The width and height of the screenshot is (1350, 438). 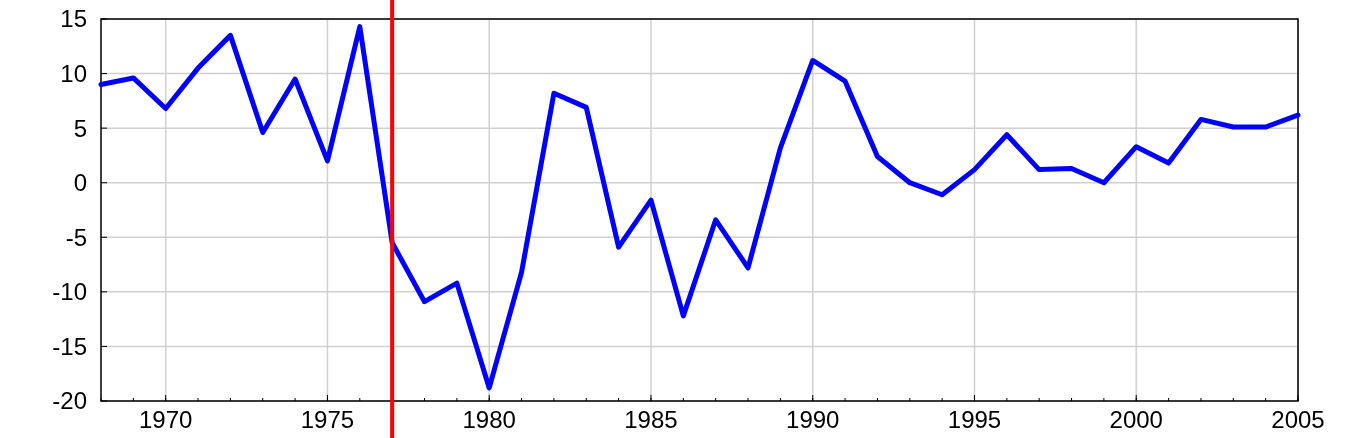 What do you see at coordinates (813, 419) in the screenshot?
I see `x-tick-label: 1990` at bounding box center [813, 419].